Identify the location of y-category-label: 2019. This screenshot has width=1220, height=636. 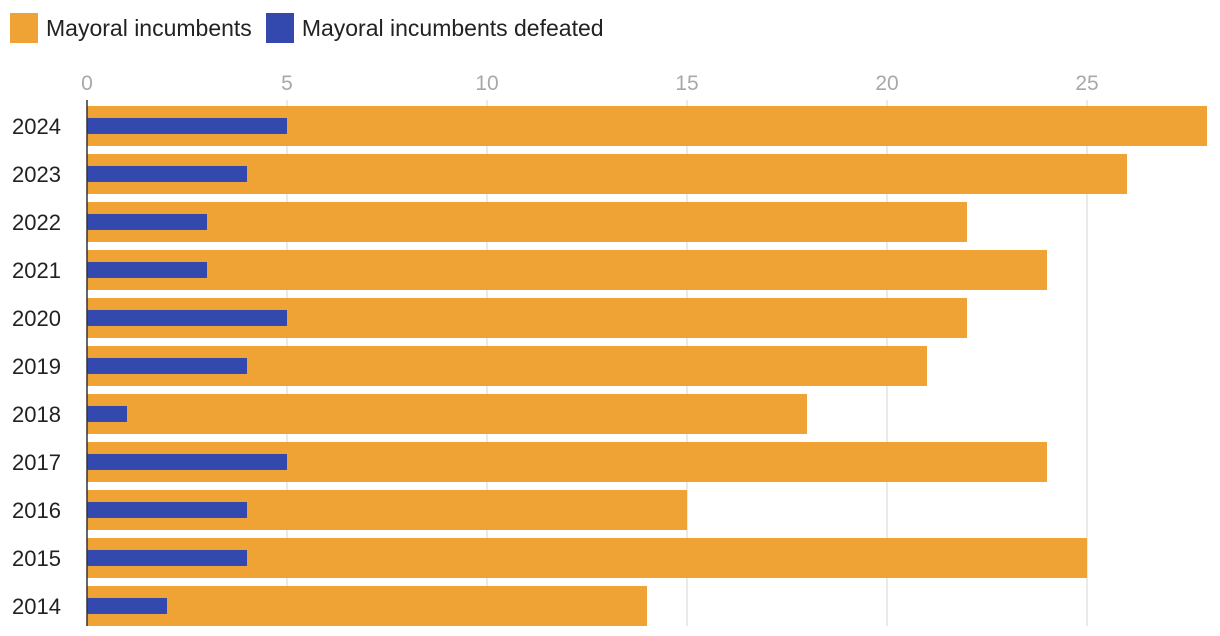
(36, 366).